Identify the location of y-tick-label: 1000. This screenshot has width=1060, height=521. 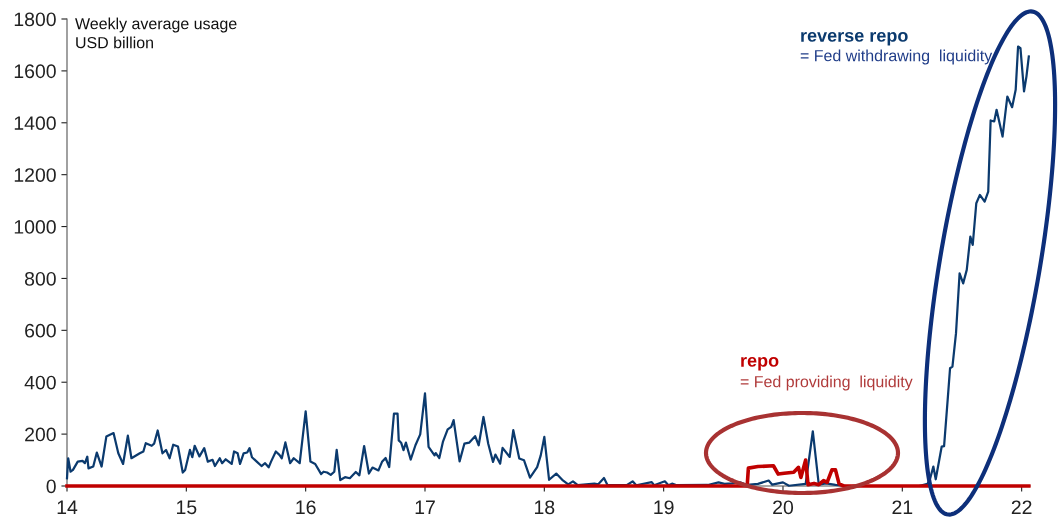
(35, 227).